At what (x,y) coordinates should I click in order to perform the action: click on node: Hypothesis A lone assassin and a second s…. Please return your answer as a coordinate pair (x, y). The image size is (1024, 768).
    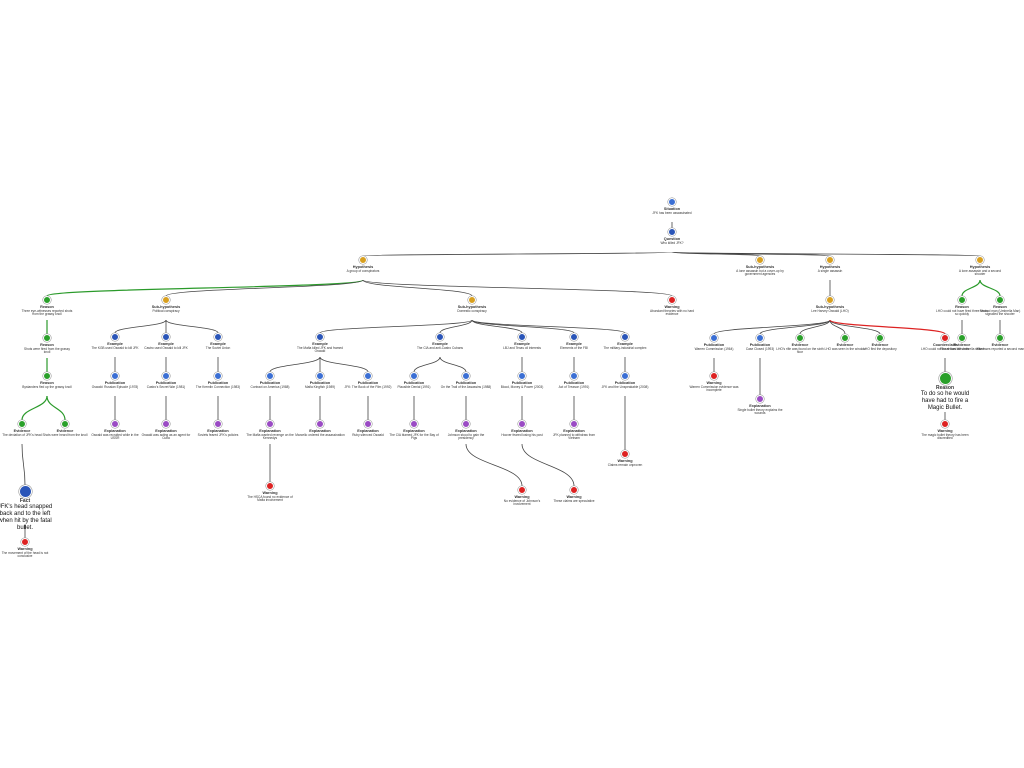
    Looking at the image, I should click on (980, 266).